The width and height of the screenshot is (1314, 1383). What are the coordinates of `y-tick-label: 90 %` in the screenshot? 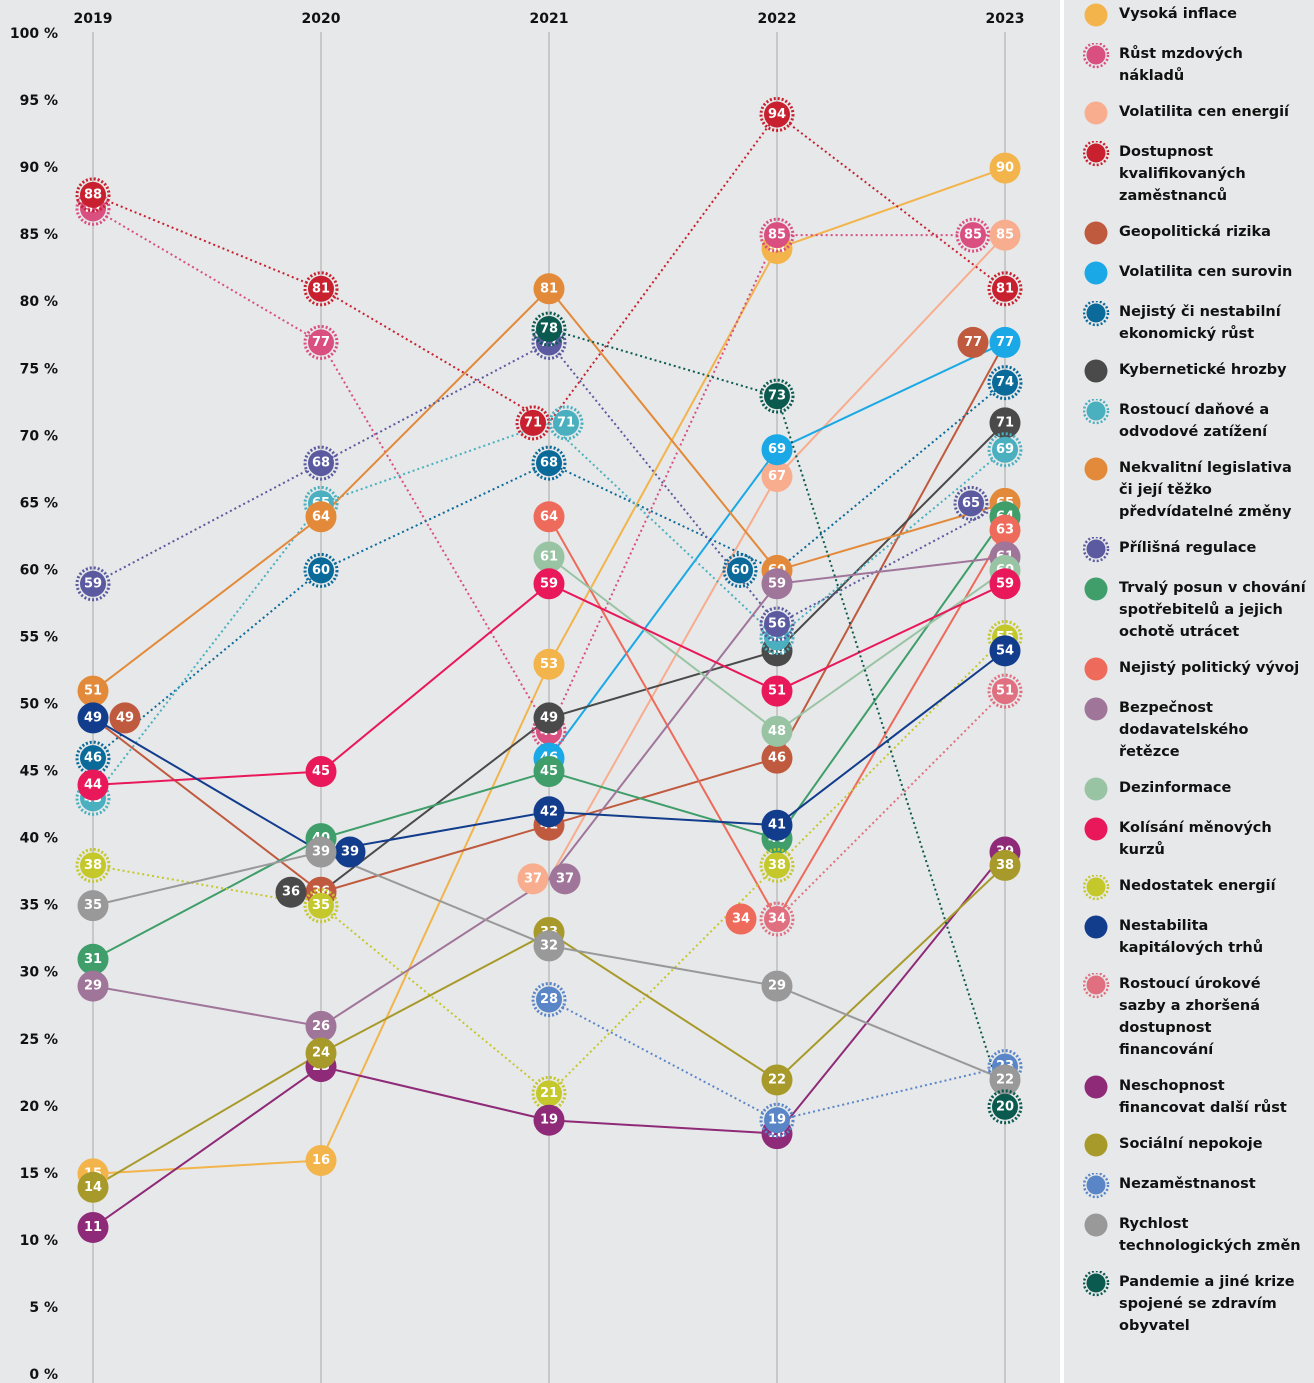 It's located at (39, 168).